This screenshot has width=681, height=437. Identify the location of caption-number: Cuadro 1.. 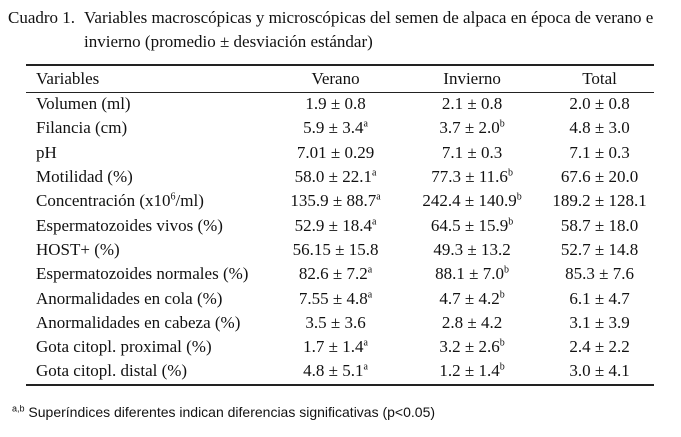
(42, 17).